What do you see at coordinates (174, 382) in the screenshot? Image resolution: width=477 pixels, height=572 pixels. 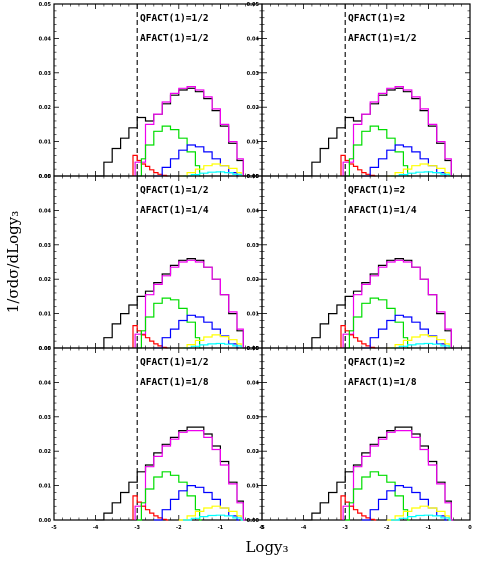 I see `panel-annotation-line: AFACT(1)=1/8` at bounding box center [174, 382].